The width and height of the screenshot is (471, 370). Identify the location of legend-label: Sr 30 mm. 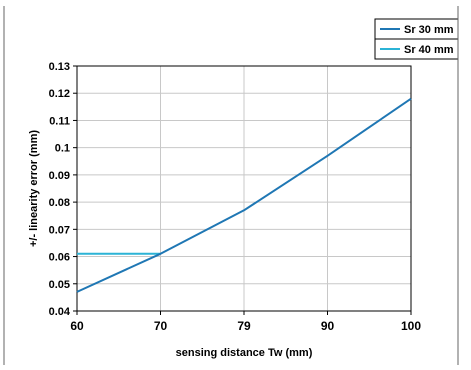
(429, 30).